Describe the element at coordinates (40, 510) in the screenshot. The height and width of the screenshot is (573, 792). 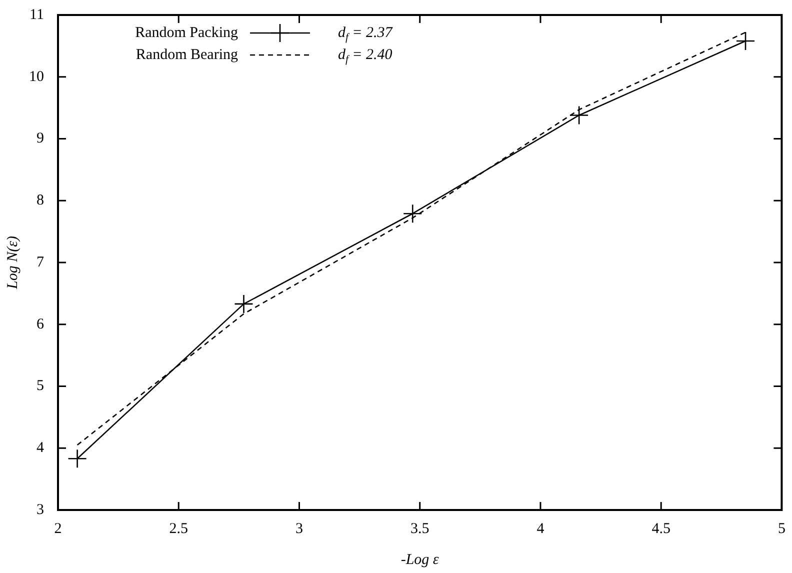
I see `y-tick-label: 3` at that location.